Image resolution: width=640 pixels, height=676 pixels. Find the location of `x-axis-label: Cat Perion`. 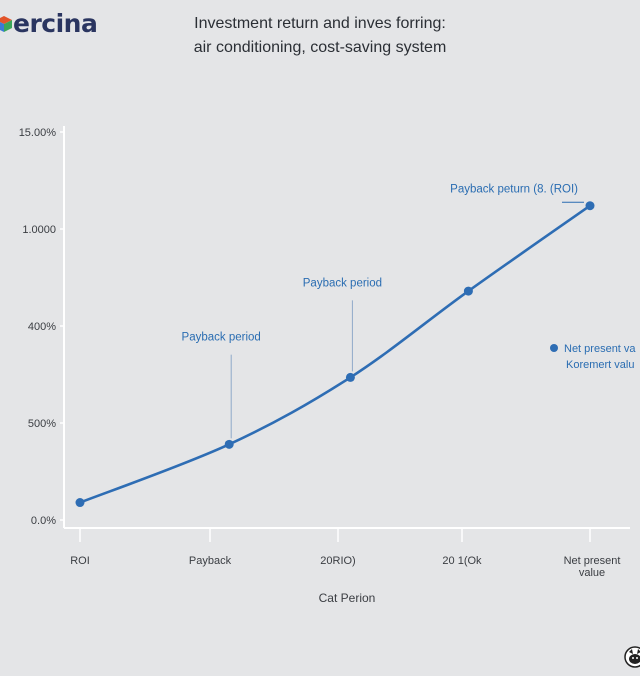

x-axis-label: Cat Perion is located at coordinates (347, 598).